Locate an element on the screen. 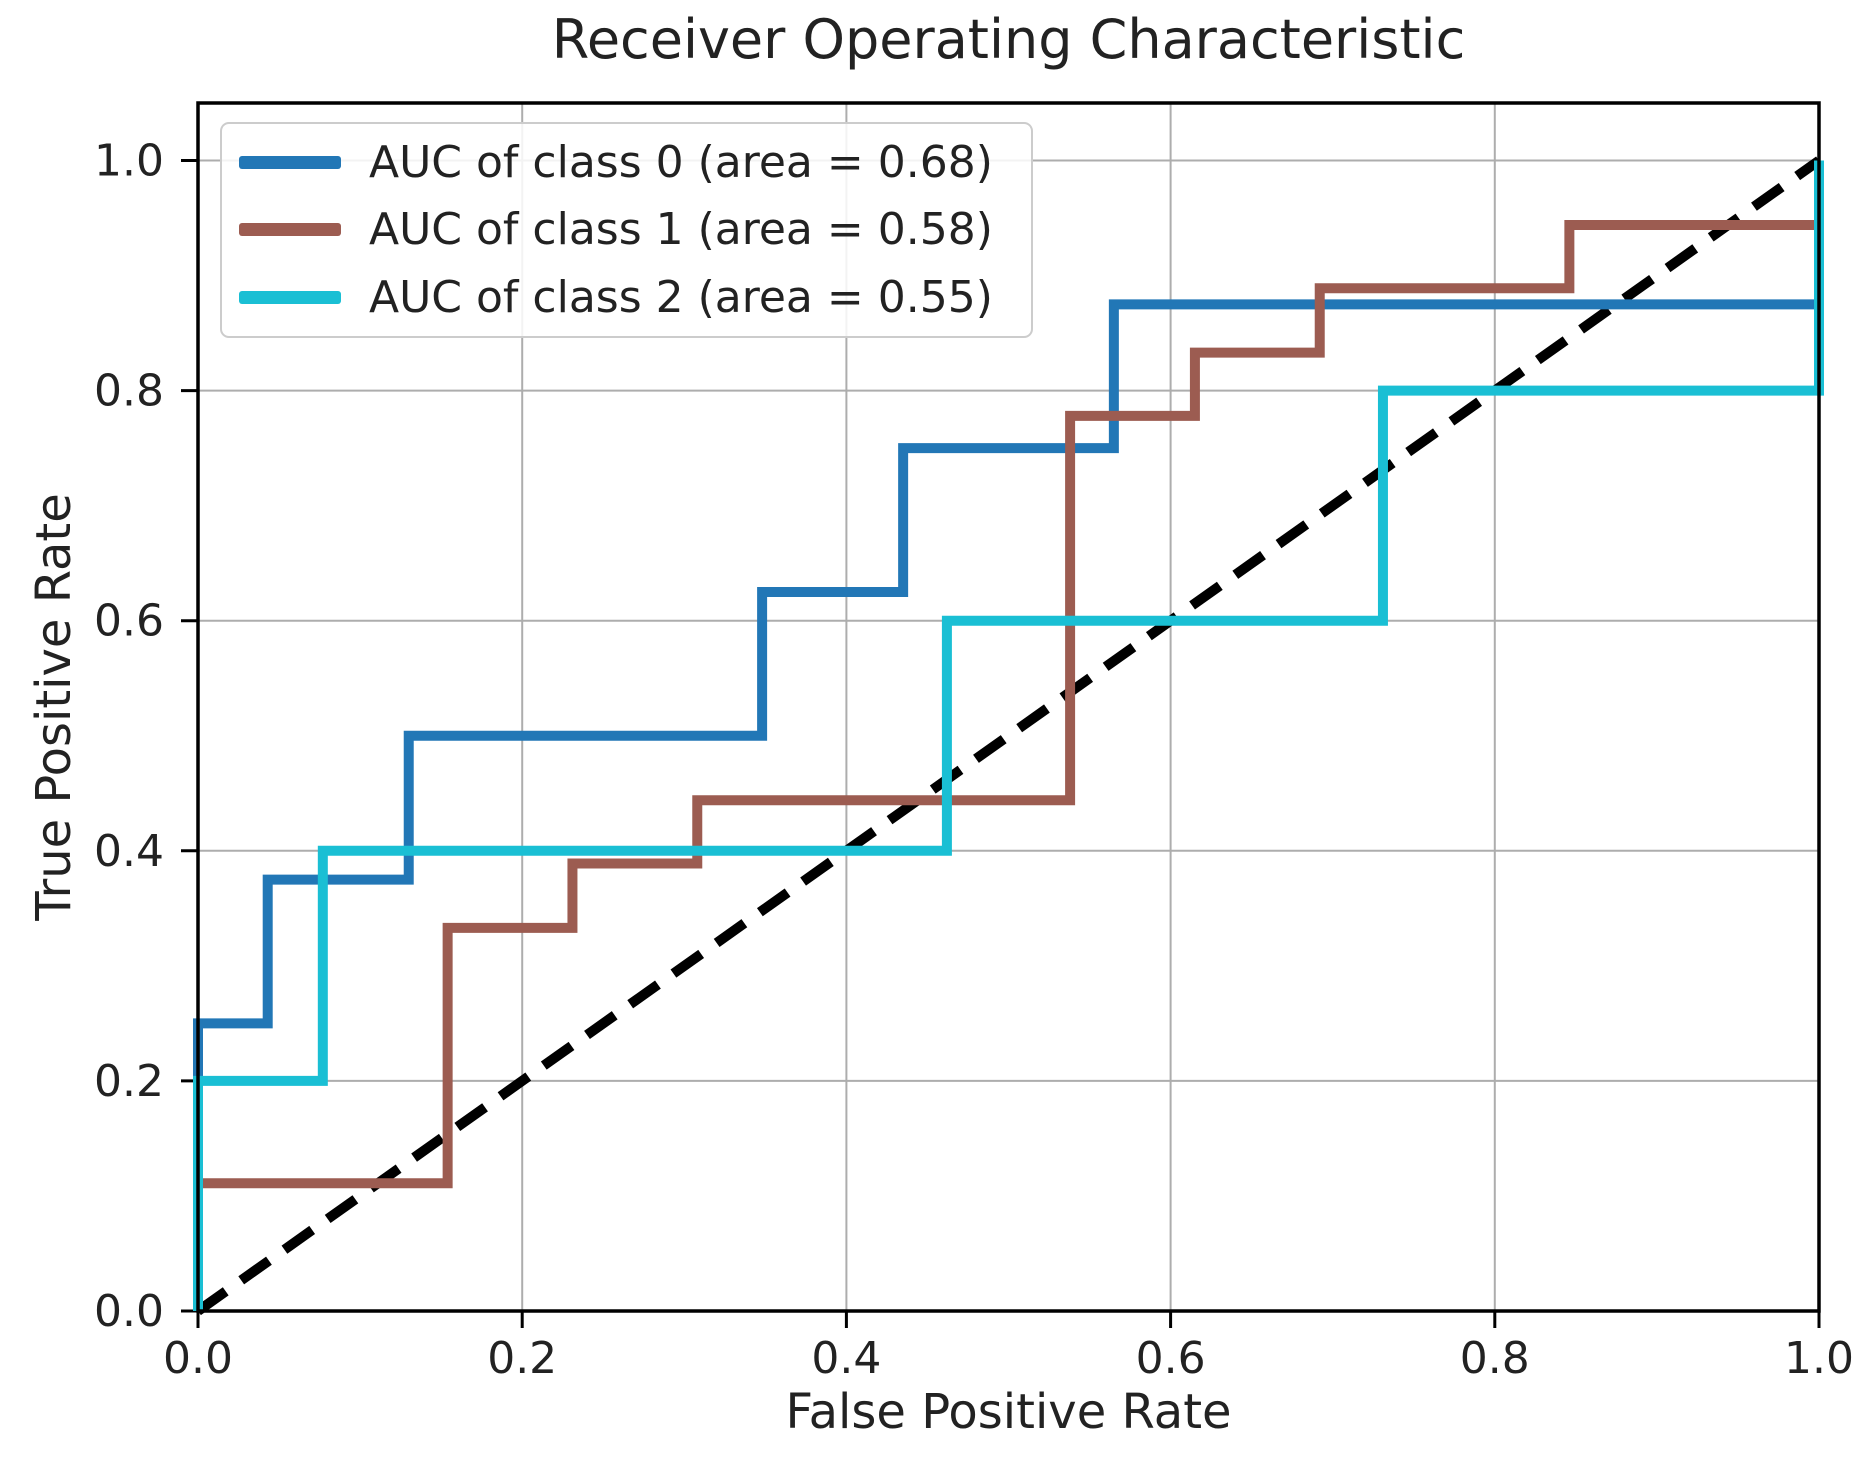 The height and width of the screenshot is (1481, 1873). x-tick-label-0.2: 0.2 is located at coordinates (522, 1358).